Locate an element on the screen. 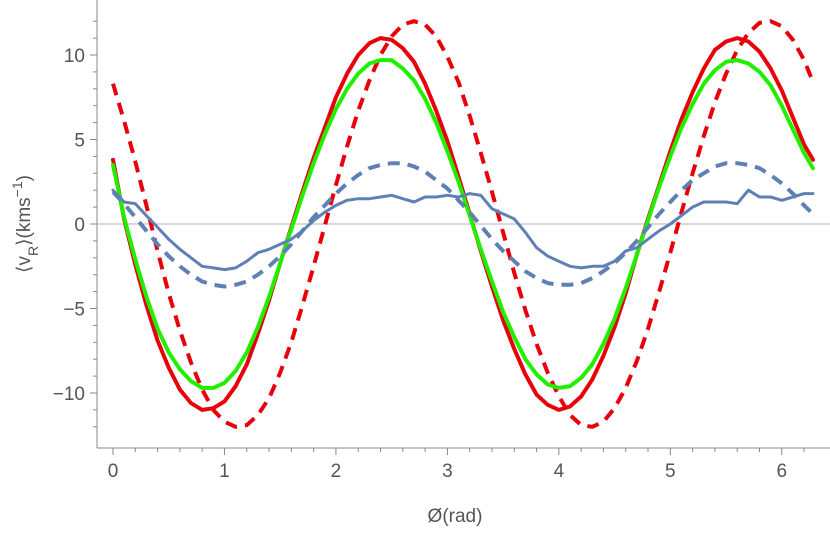  y-axis-label-sup: −1 is located at coordinates (17, 189).